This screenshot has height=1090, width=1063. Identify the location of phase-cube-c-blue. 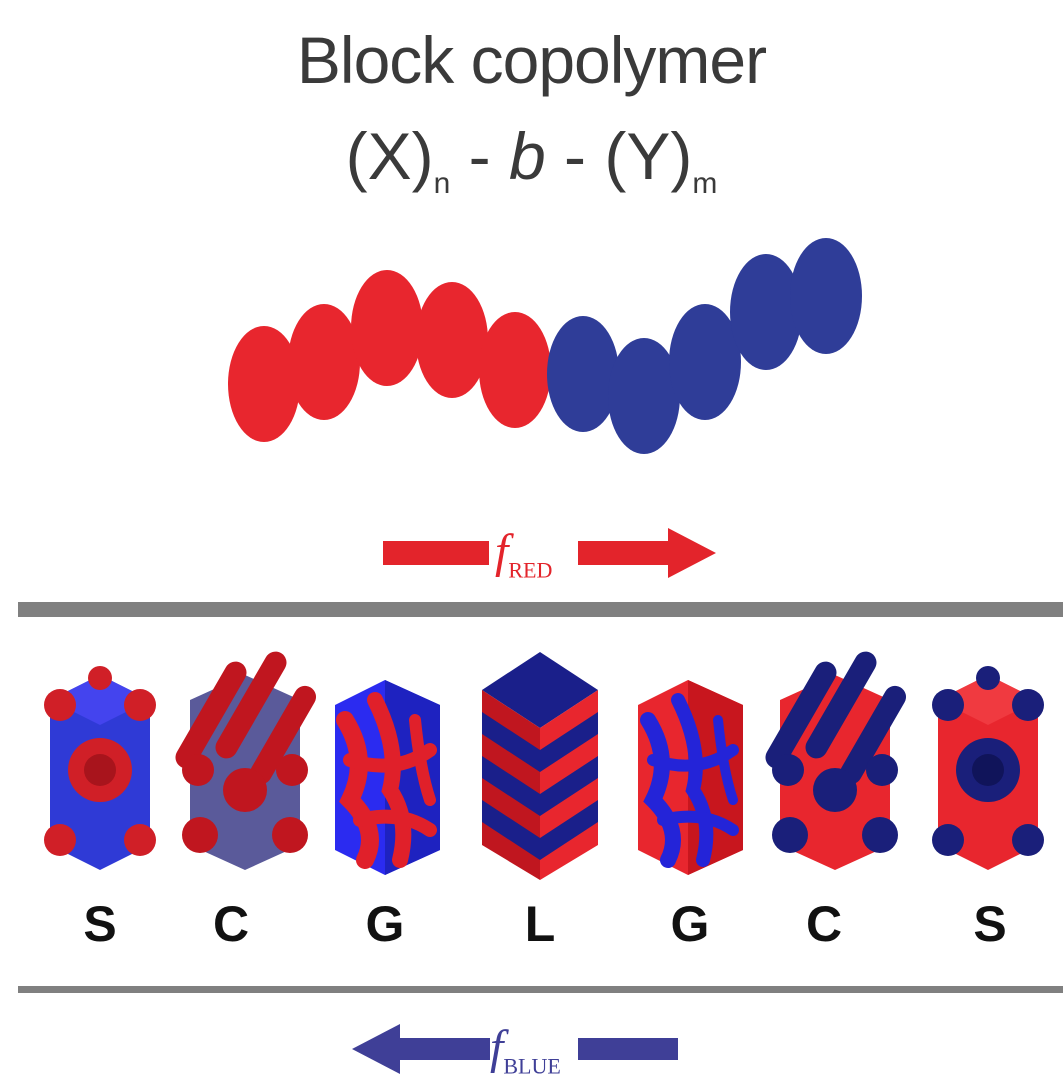
(835, 760).